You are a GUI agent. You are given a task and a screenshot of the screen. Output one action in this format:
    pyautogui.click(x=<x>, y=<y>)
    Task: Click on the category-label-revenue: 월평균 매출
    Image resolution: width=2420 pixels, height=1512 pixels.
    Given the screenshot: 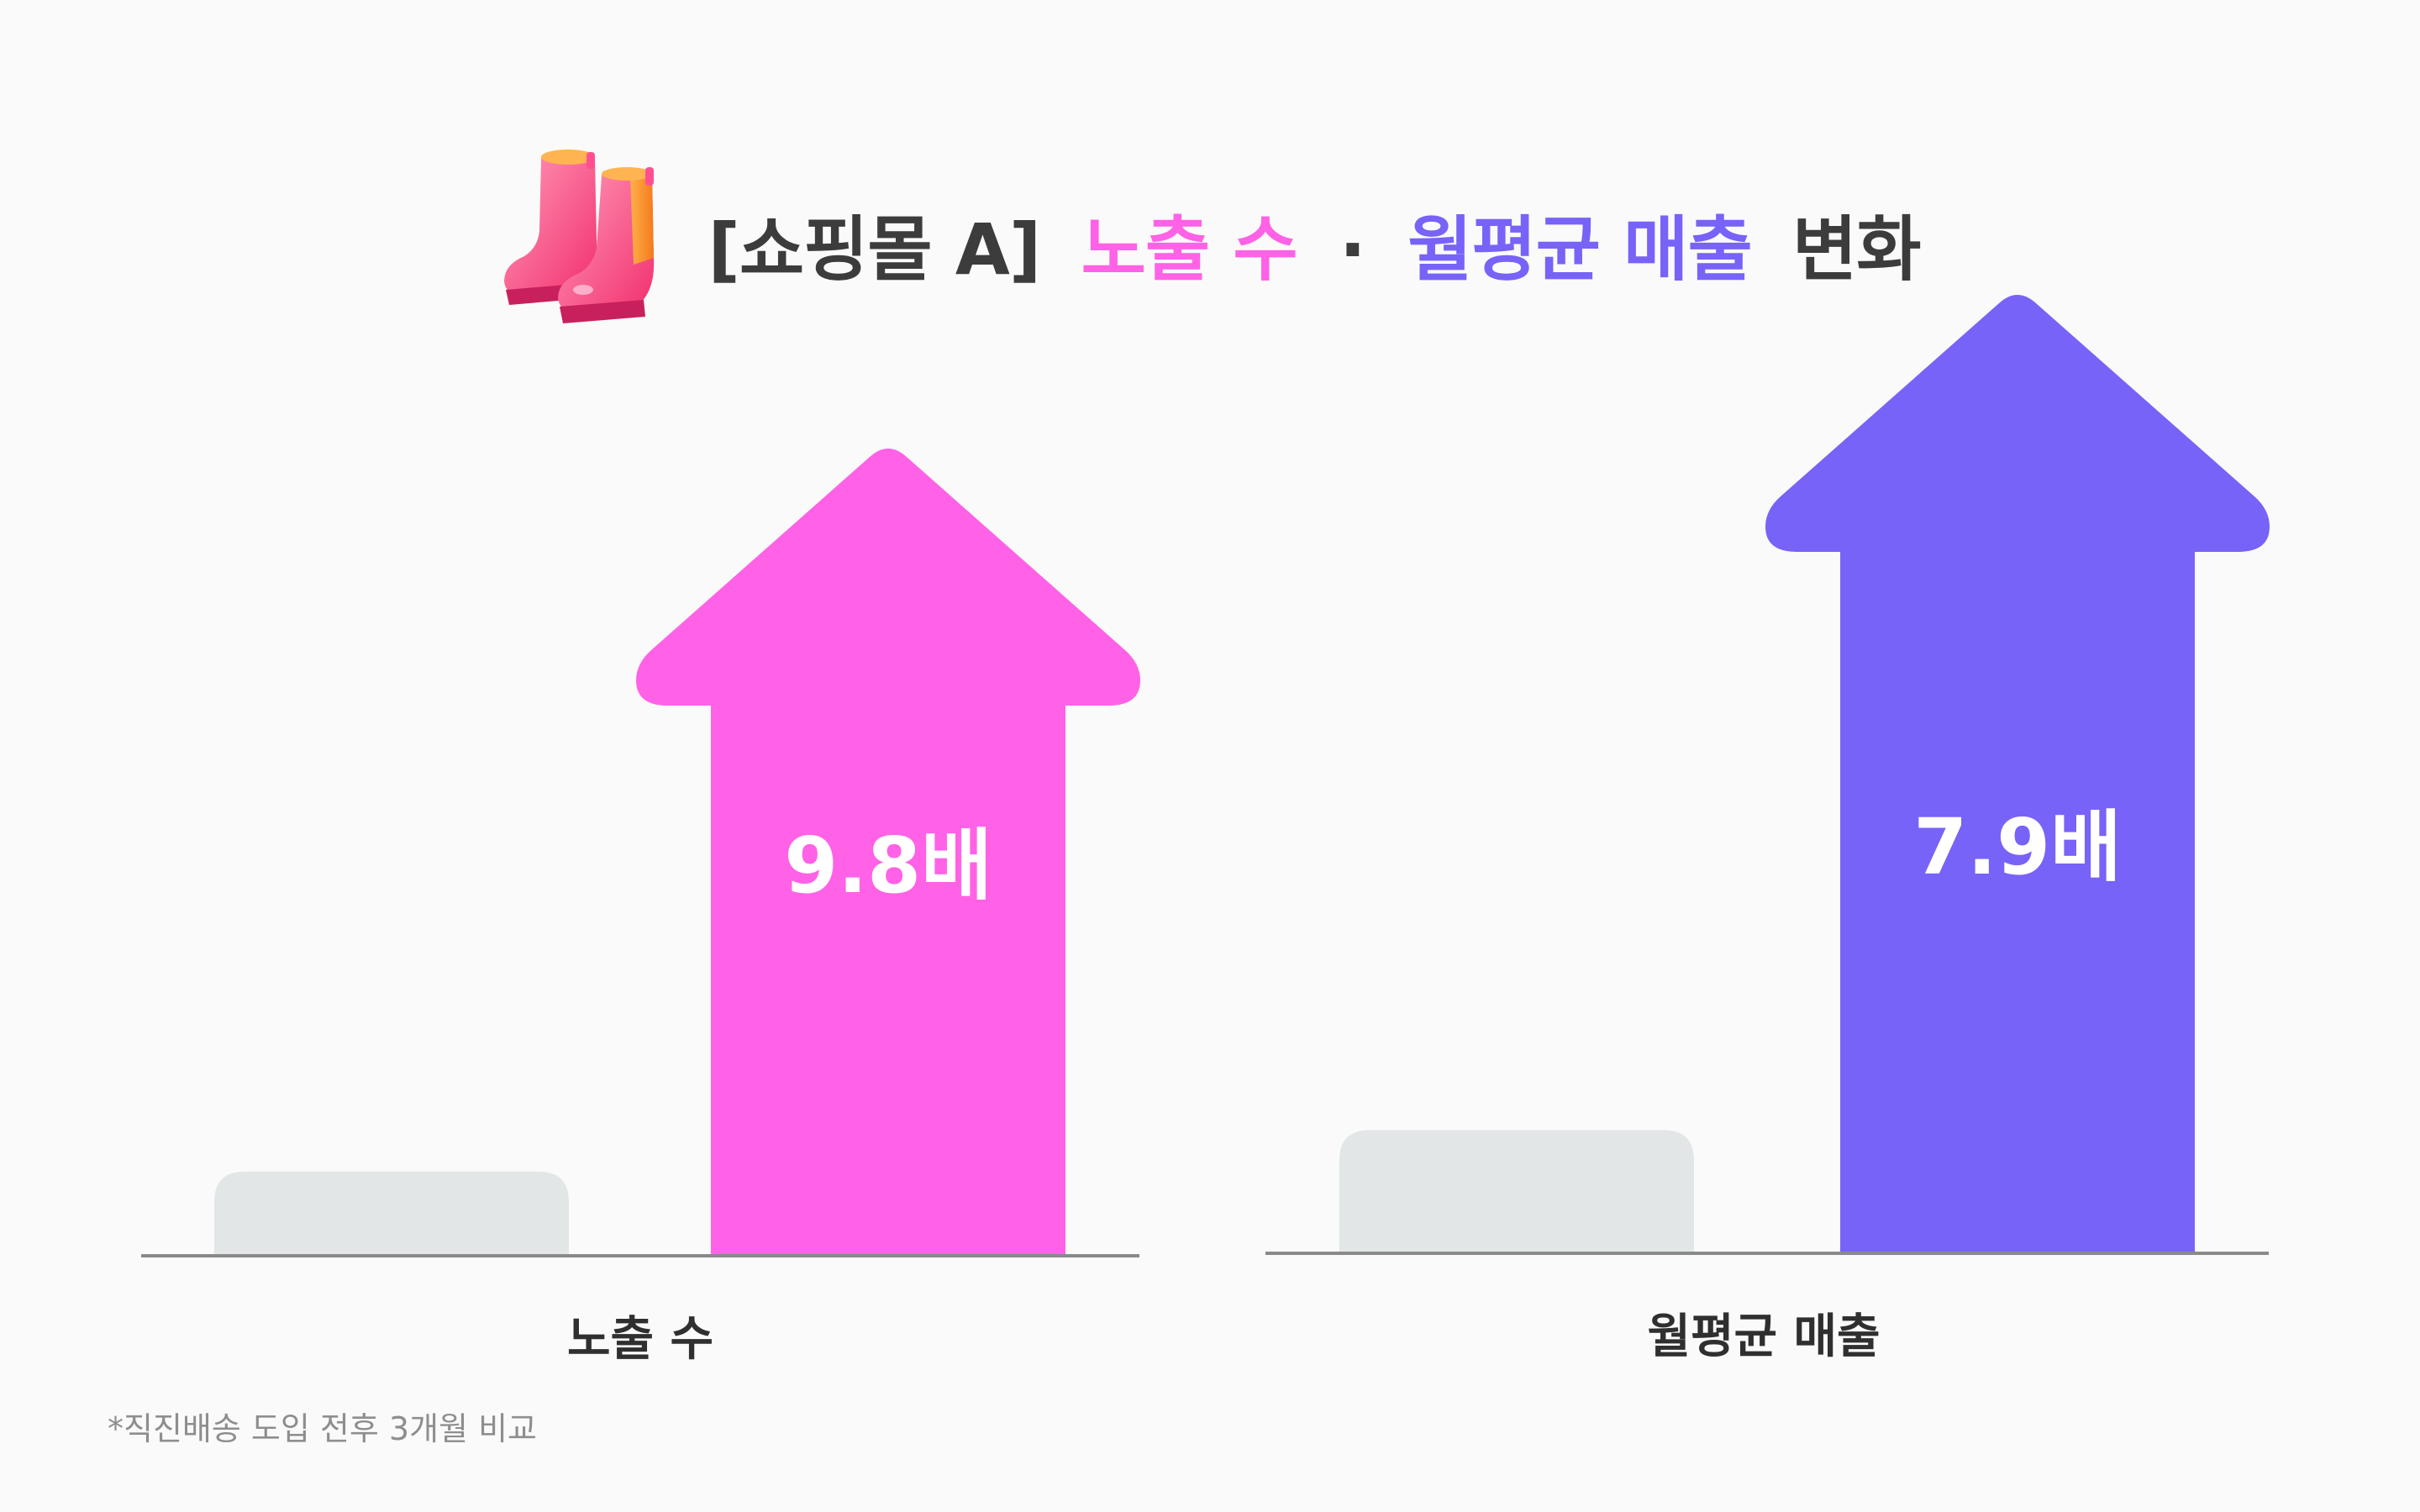 What is the action you would take?
    pyautogui.click(x=1763, y=1337)
    